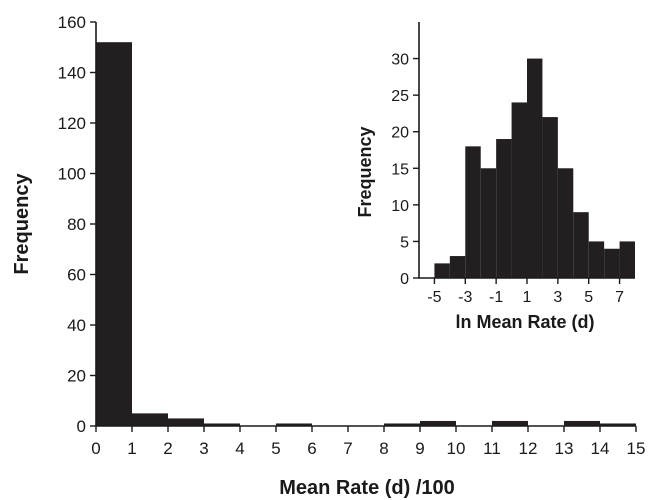 Image resolution: width=654 pixels, height=500 pixels. I want to click on main-x-tick-label: 11, so click(492, 448).